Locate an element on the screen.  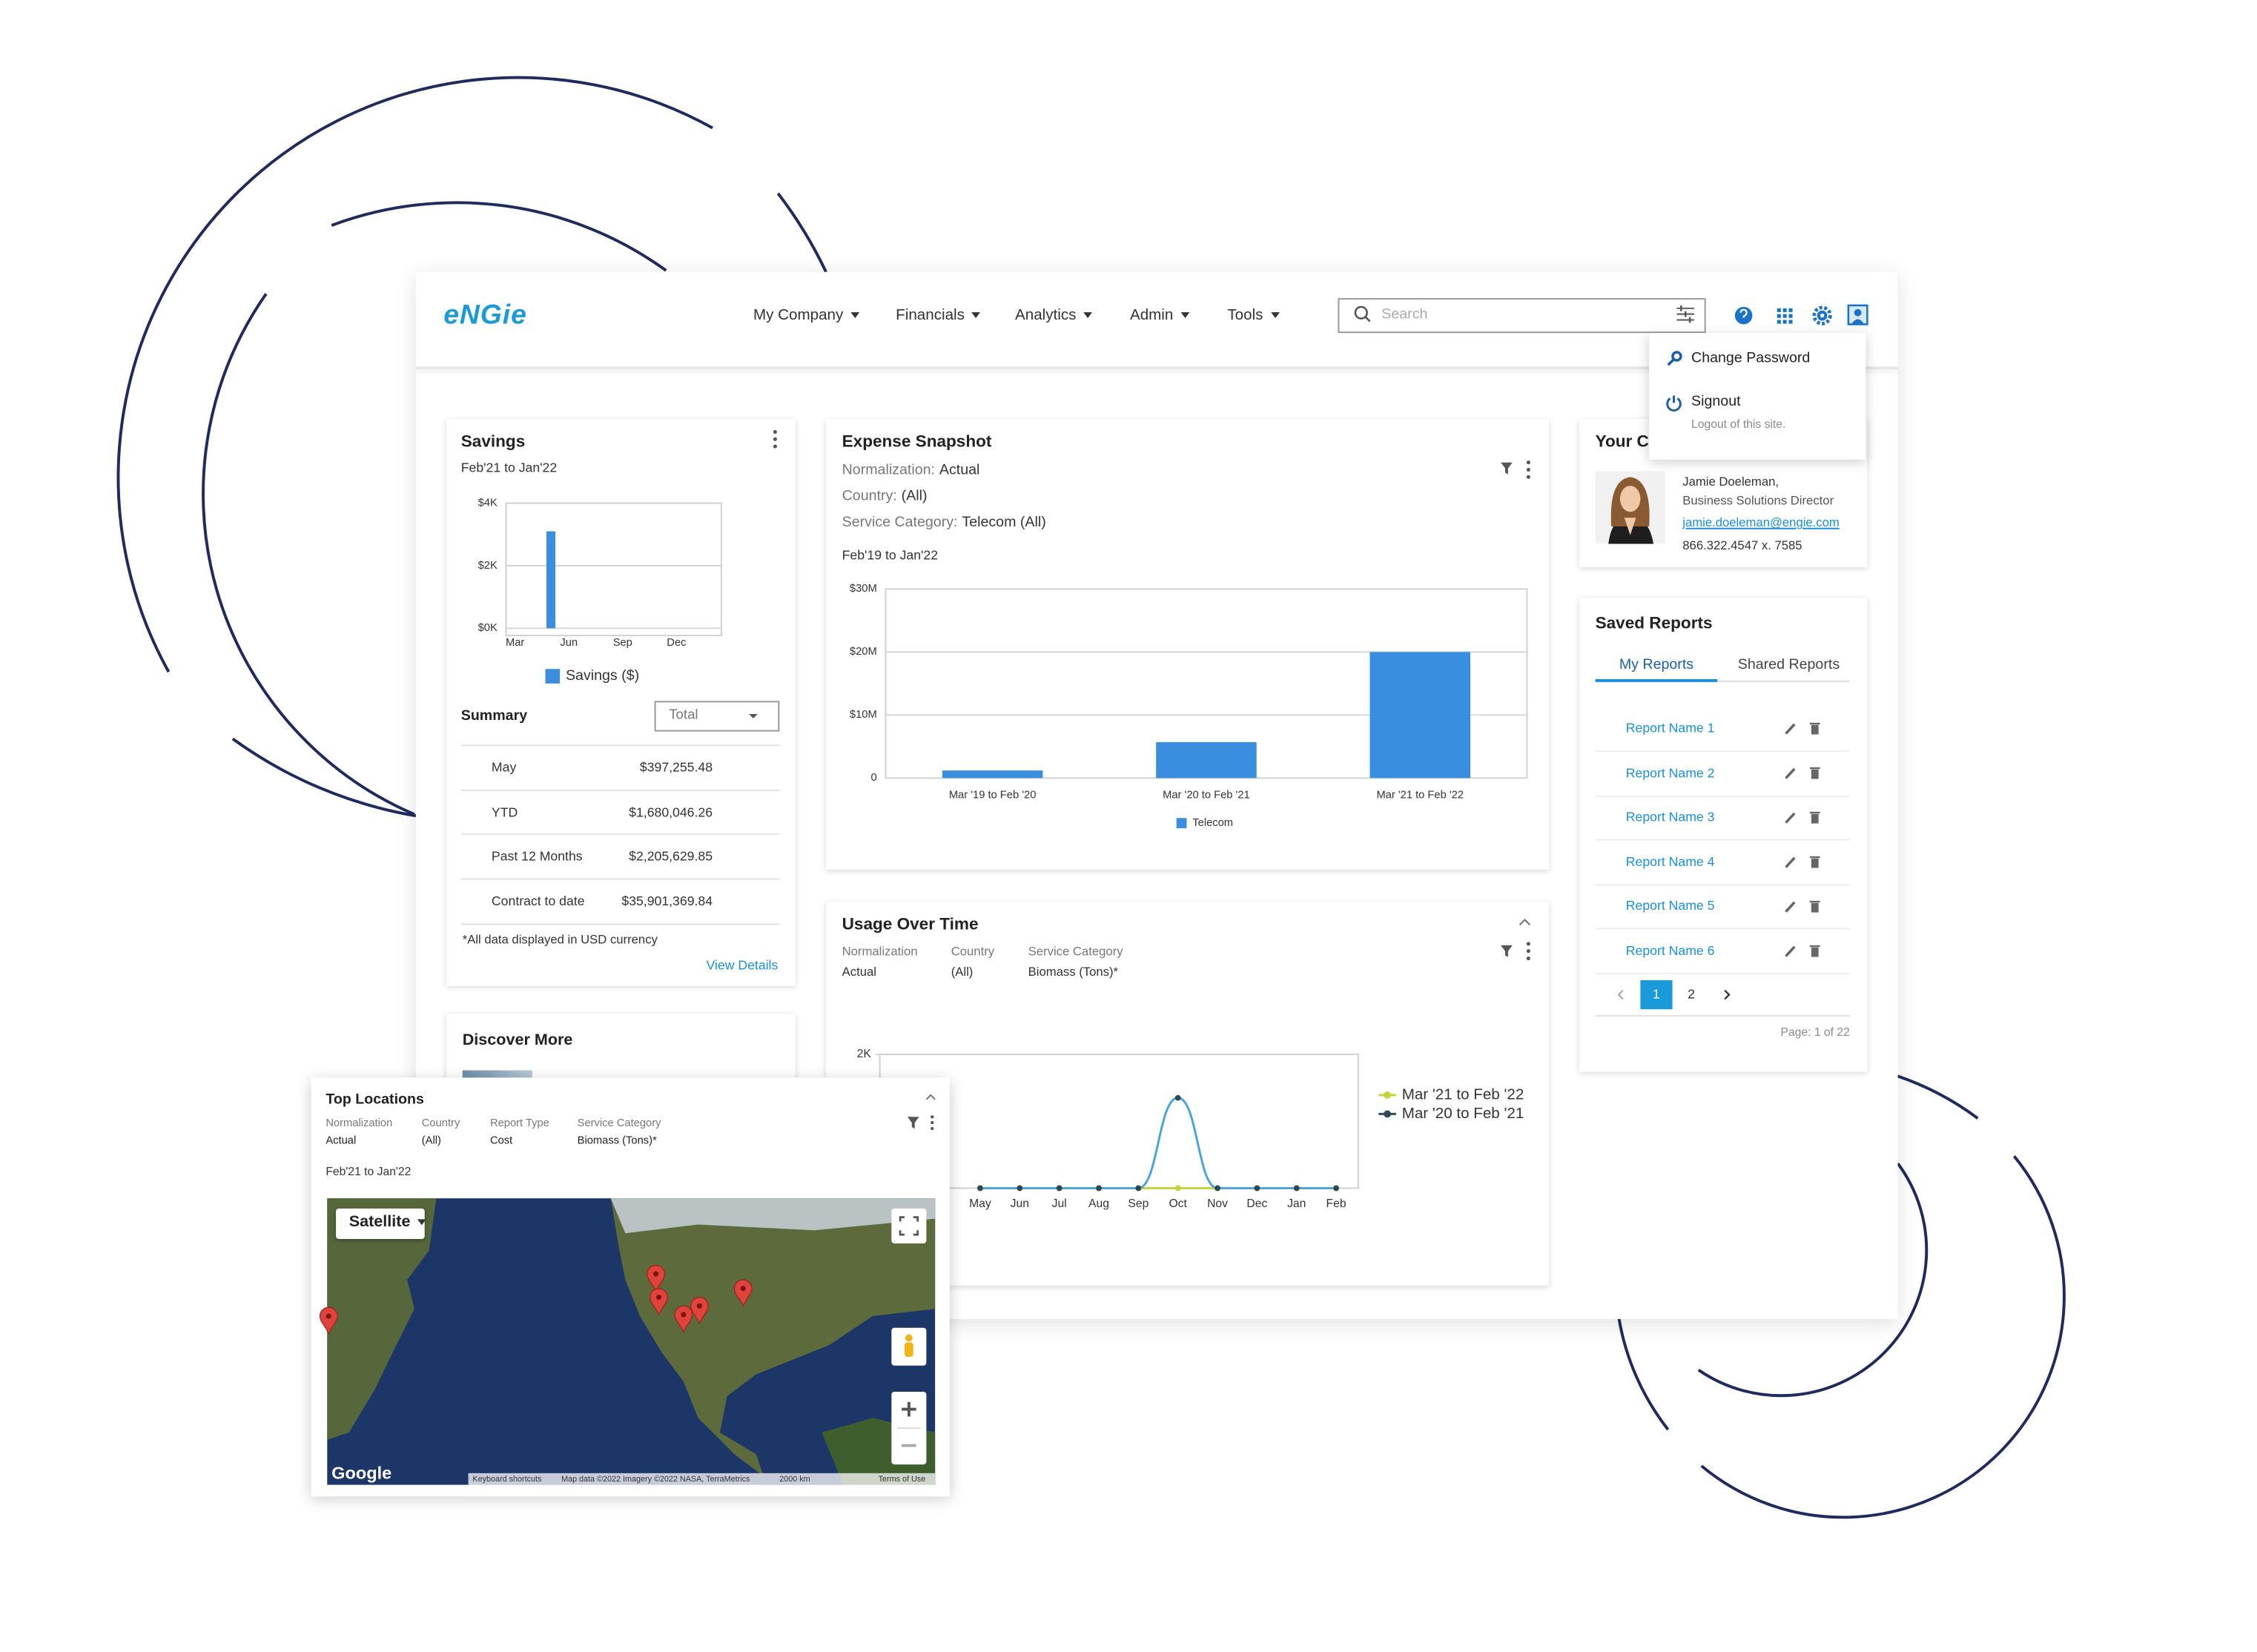
contact-role: Business Solutions Director is located at coordinates (1758, 500).